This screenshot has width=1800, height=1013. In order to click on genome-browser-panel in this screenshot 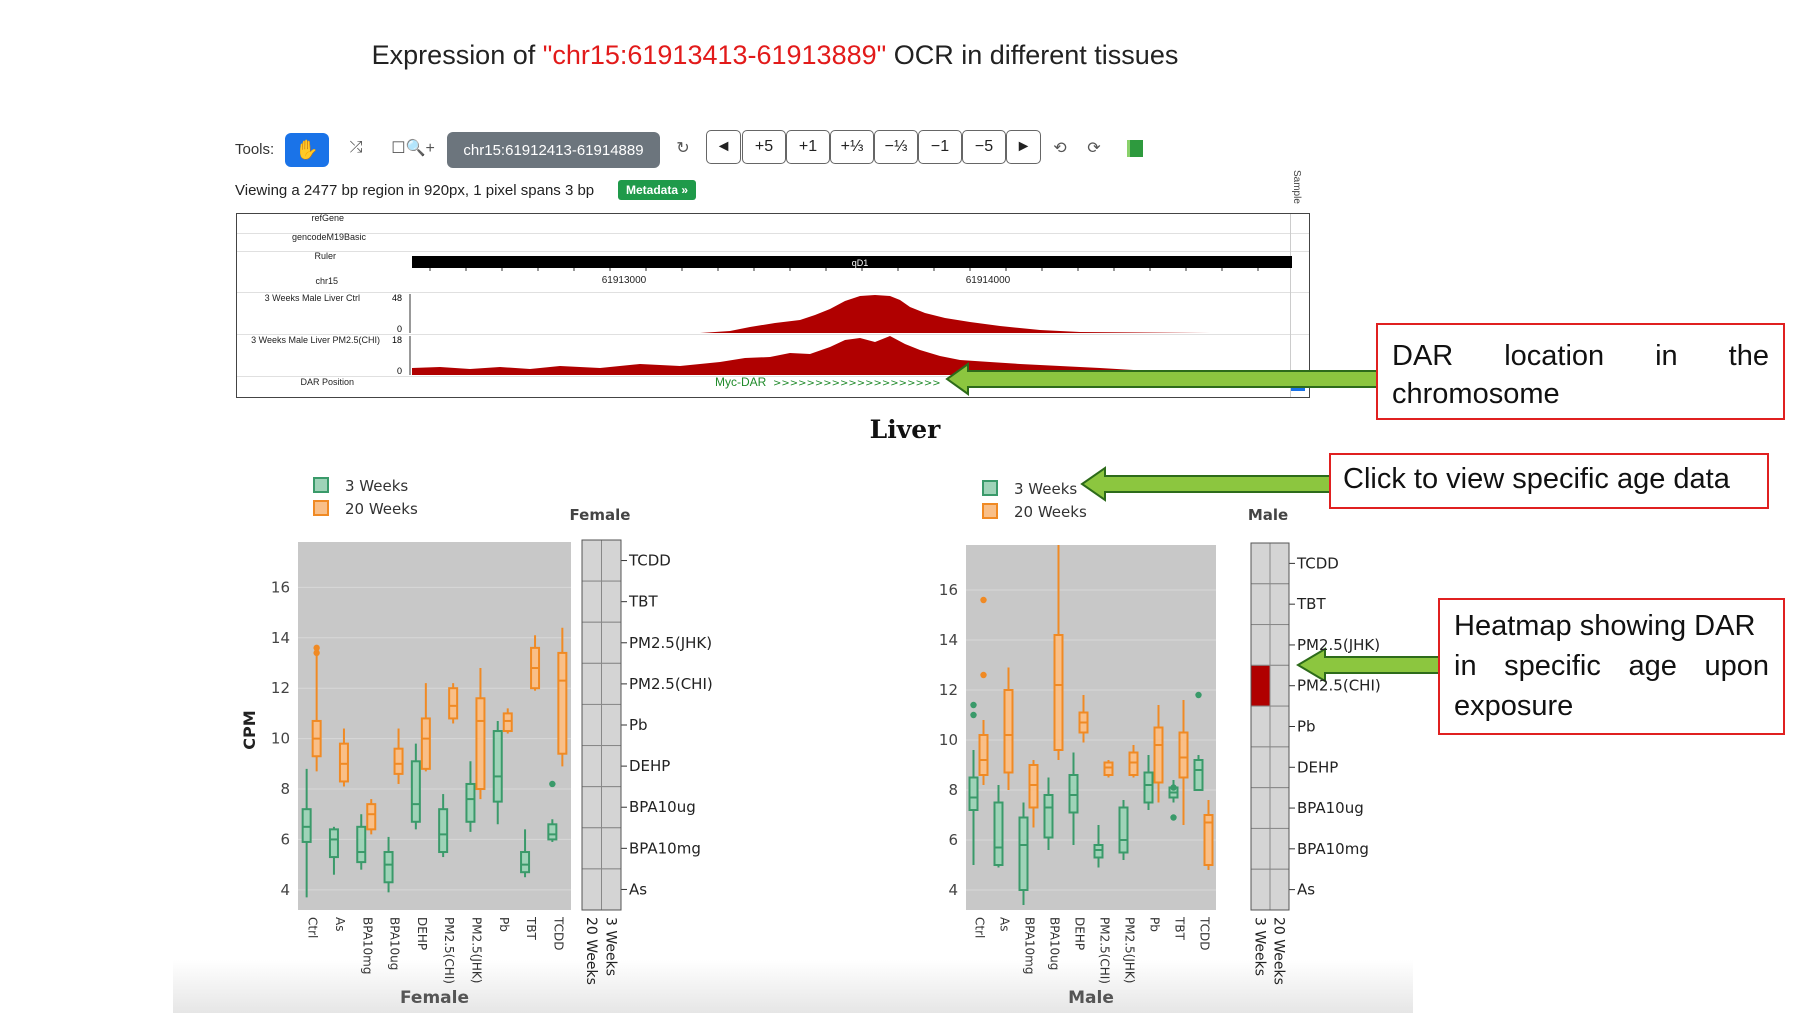, I will do `click(773, 305)`.